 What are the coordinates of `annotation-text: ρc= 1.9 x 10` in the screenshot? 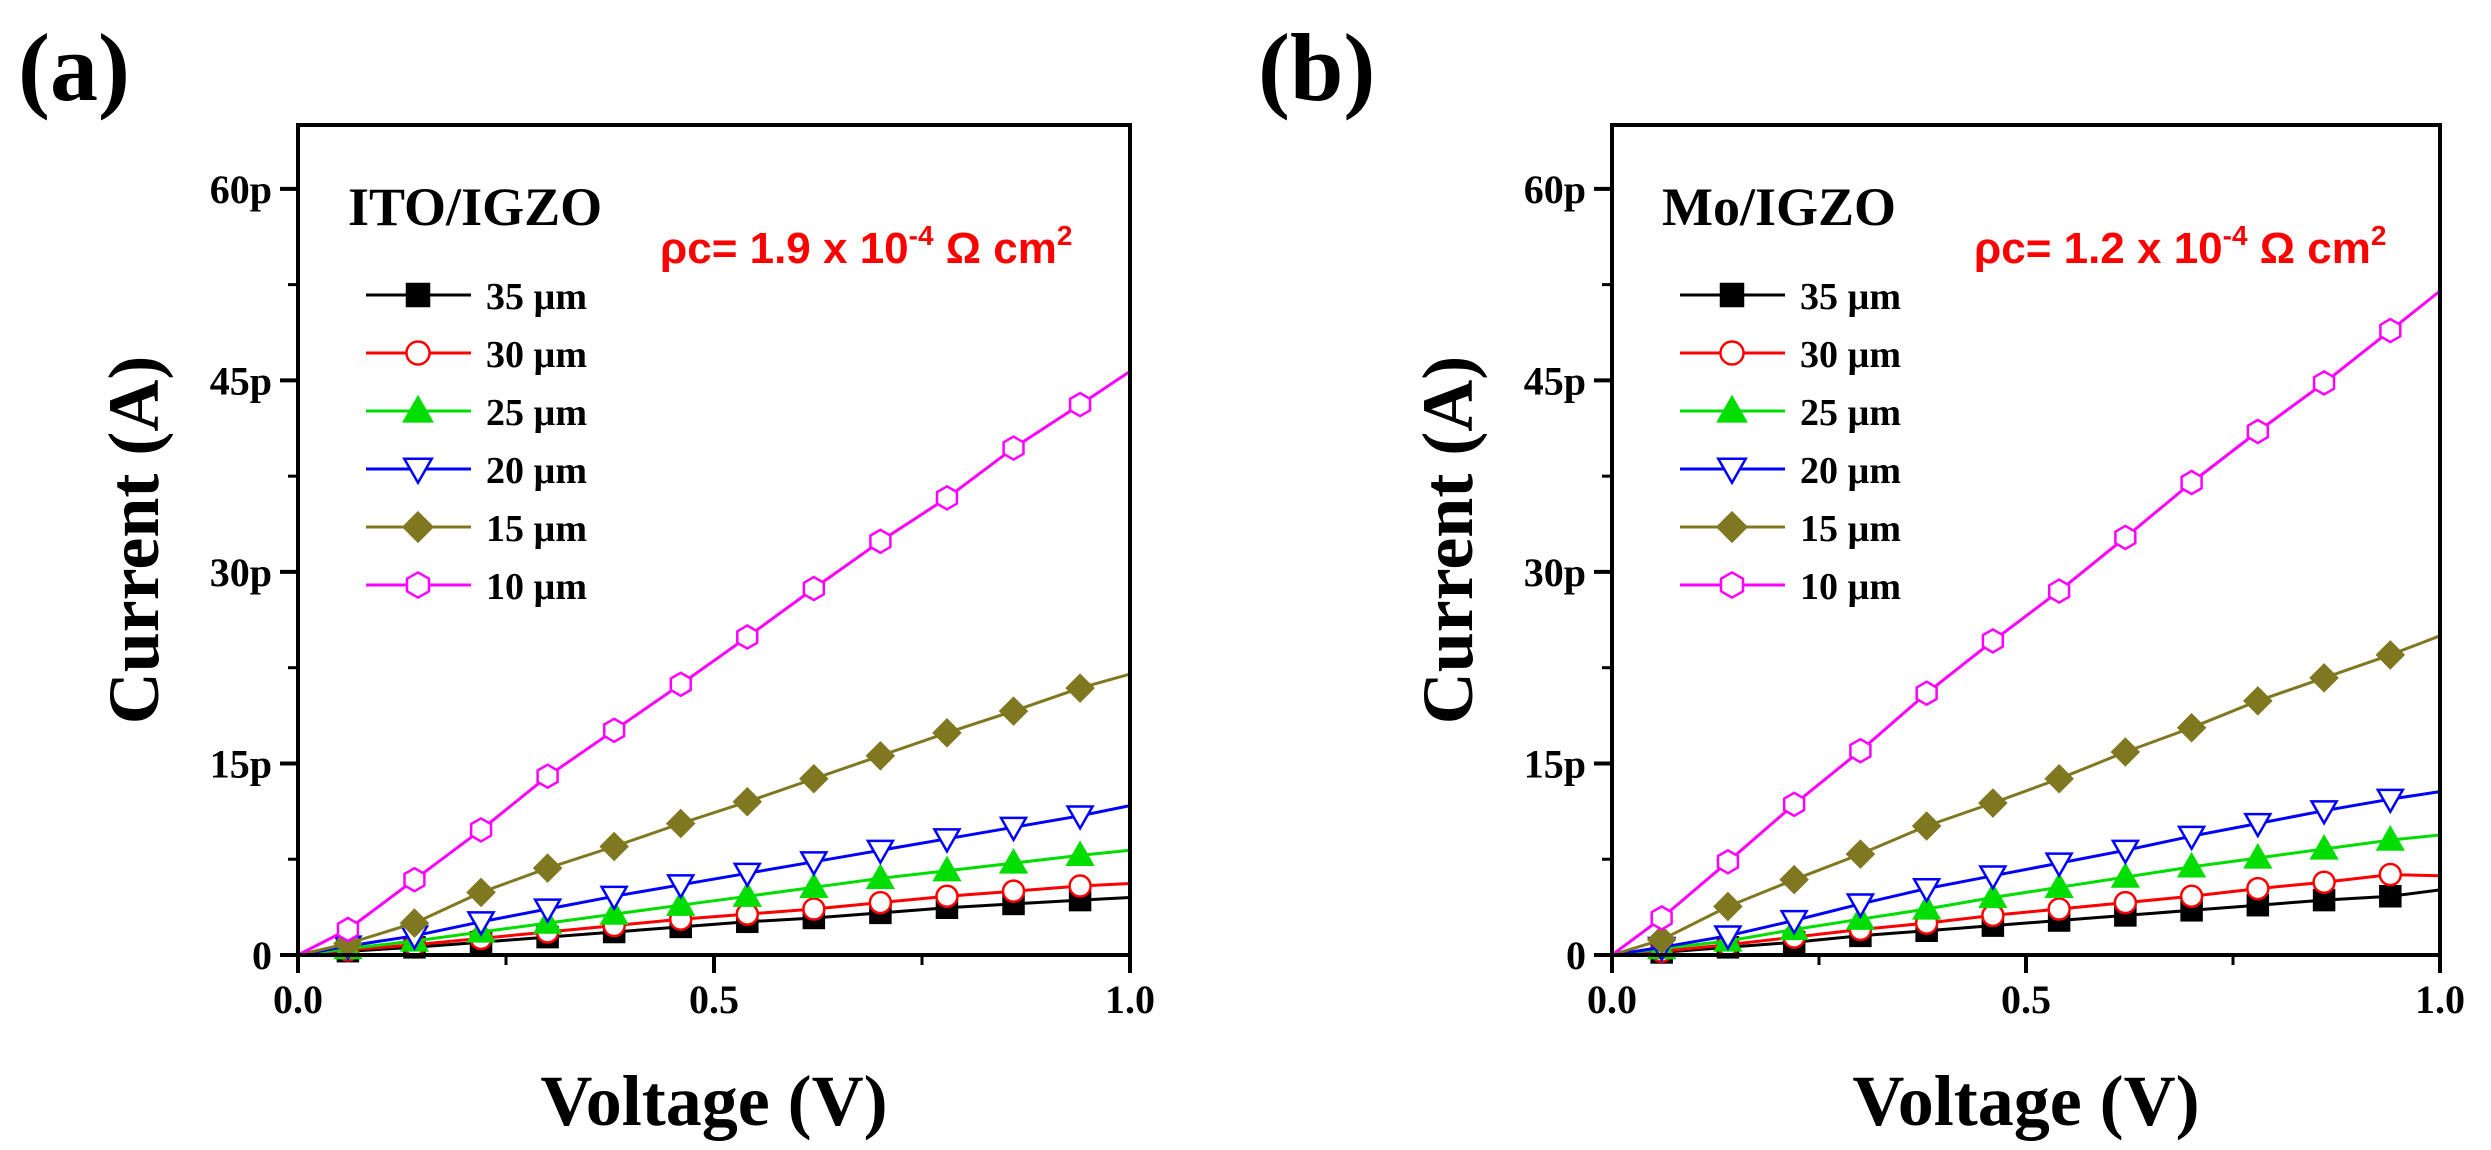 It's located at (784, 248).